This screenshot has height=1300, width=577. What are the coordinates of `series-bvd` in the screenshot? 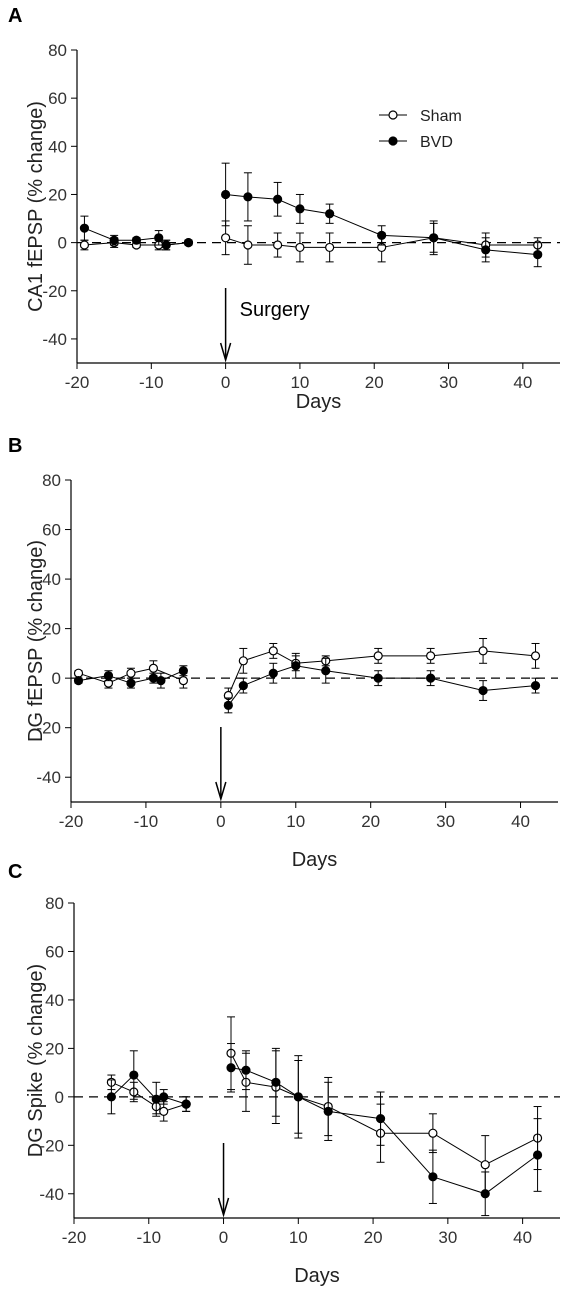 It's located at (324, 1130).